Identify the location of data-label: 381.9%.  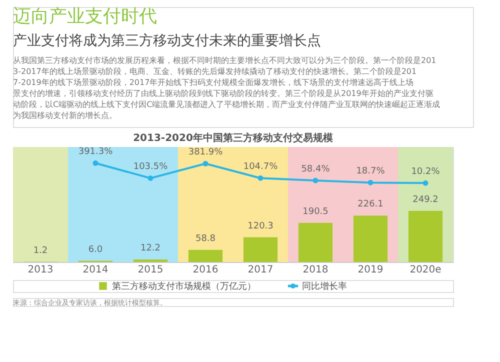
(206, 153).